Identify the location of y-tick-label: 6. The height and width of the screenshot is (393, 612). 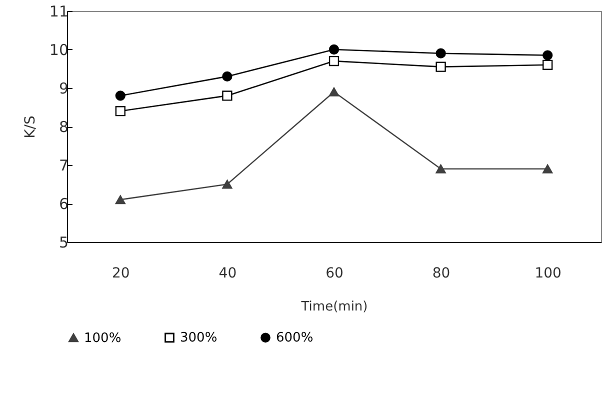
(63, 204).